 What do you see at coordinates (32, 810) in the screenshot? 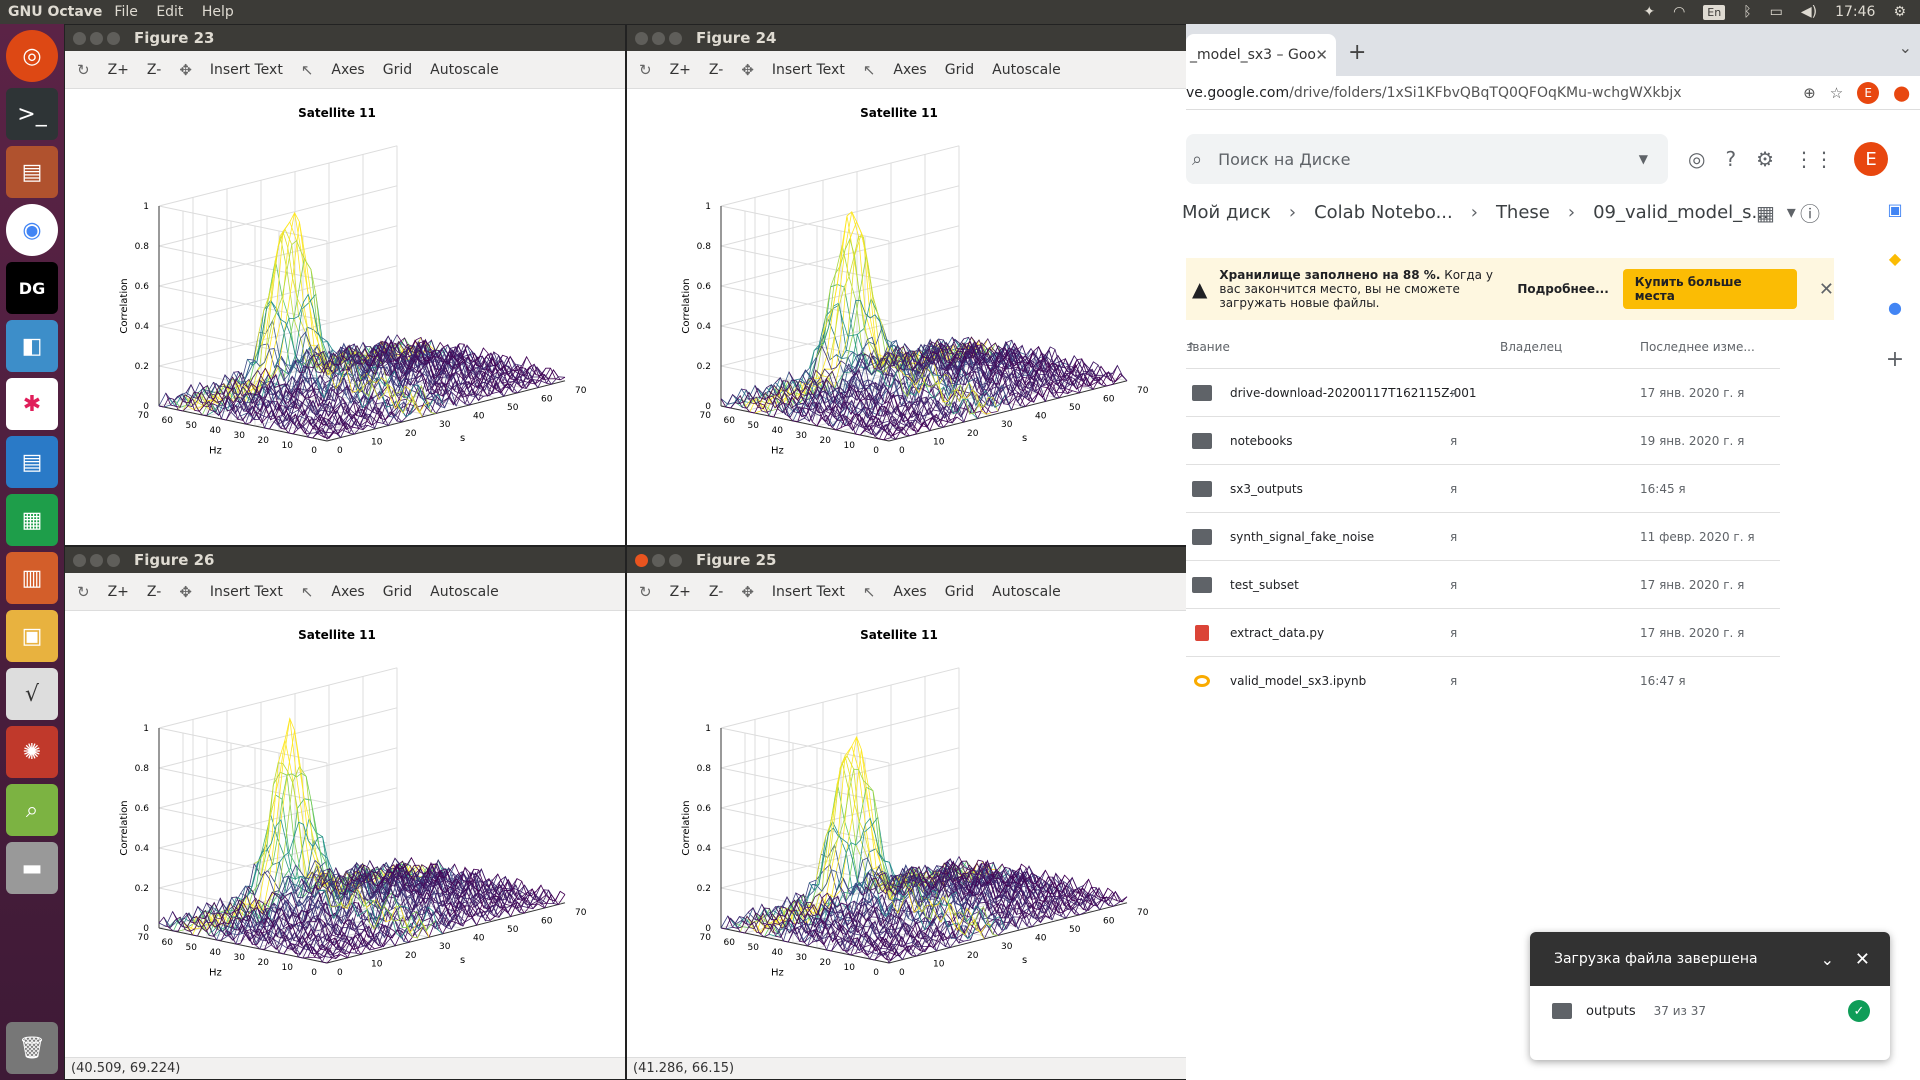
I see `search-icon: ⌕` at bounding box center [32, 810].